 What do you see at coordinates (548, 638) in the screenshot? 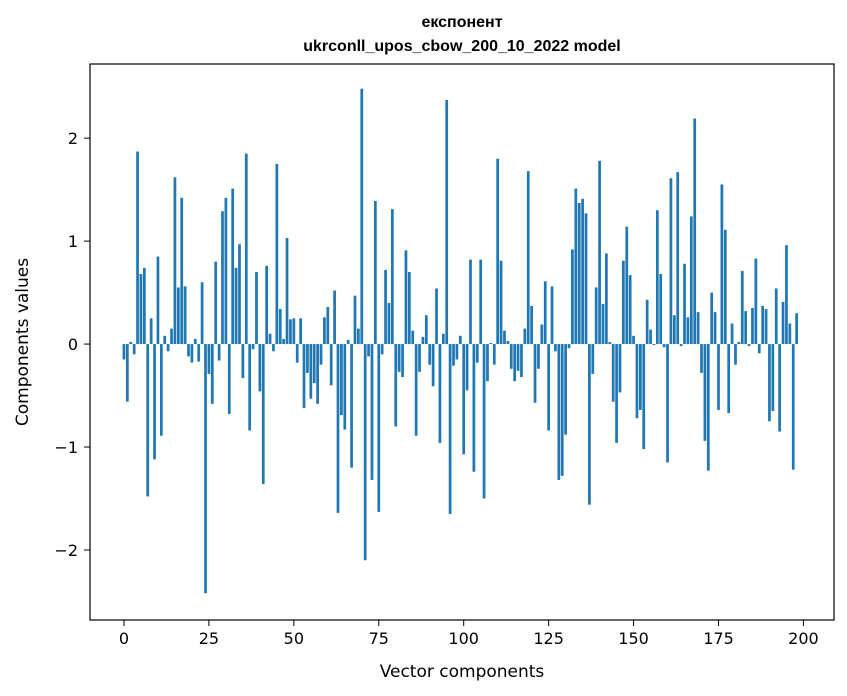
I see `x-tick-label: 125` at bounding box center [548, 638].